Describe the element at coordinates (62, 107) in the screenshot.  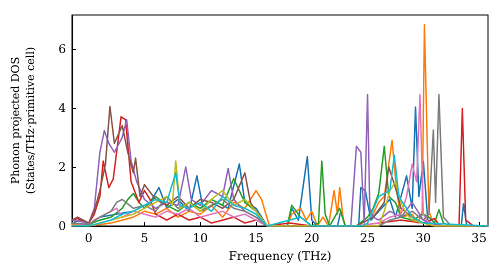
I see `y-tick-label: 4` at that location.